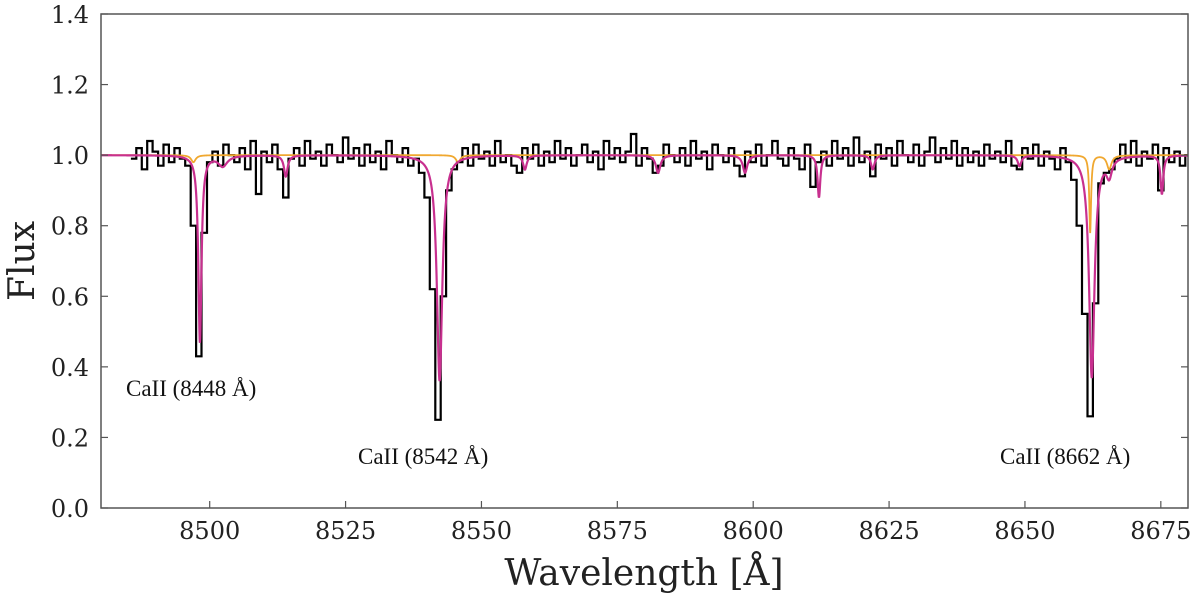 Image resolution: width=1200 pixels, height=597 pixels. What do you see at coordinates (644, 194) in the screenshot?
I see `model-component-line` at bounding box center [644, 194].